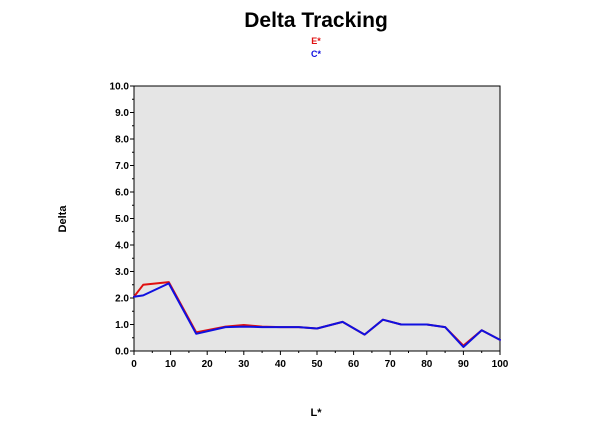  What do you see at coordinates (171, 364) in the screenshot?
I see `x-tick-label: 10` at bounding box center [171, 364].